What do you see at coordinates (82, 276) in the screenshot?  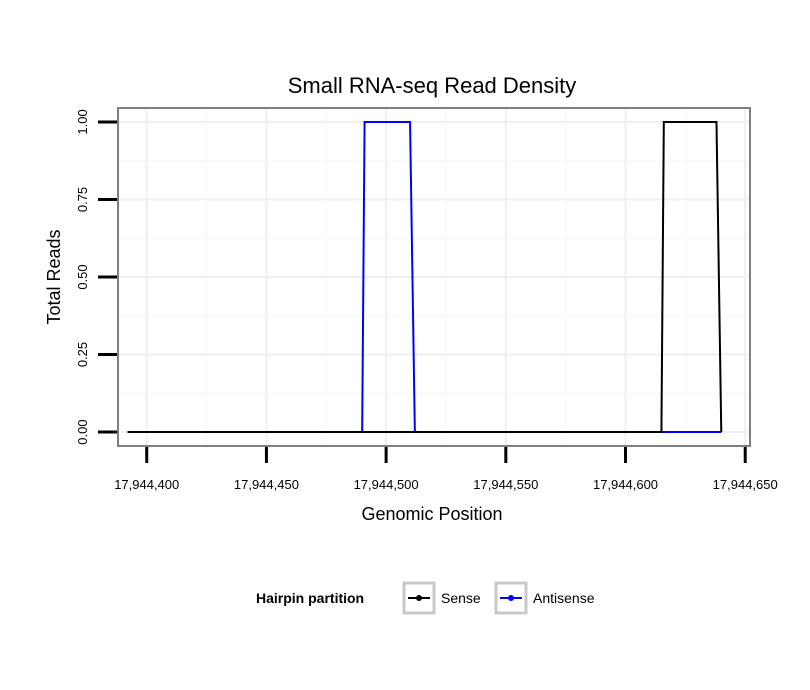 I see `y-tick-label: 0.50` at bounding box center [82, 276].